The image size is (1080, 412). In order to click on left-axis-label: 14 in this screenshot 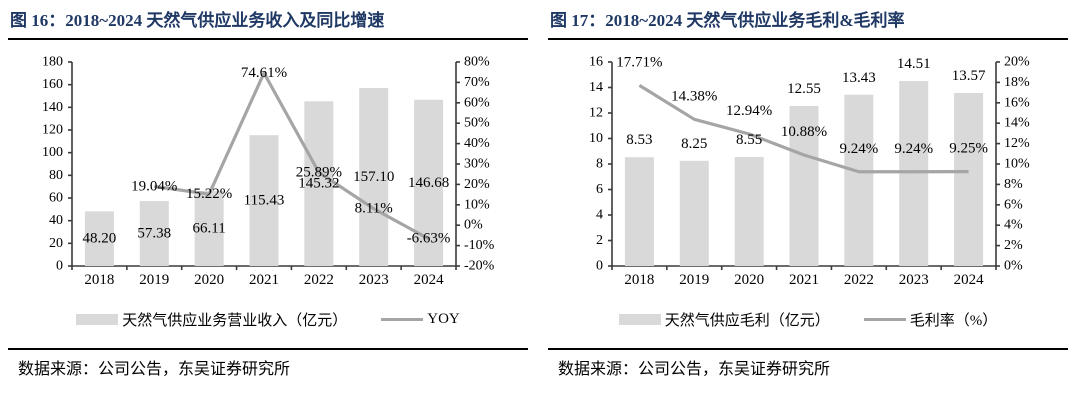, I will do `click(596, 87)`.